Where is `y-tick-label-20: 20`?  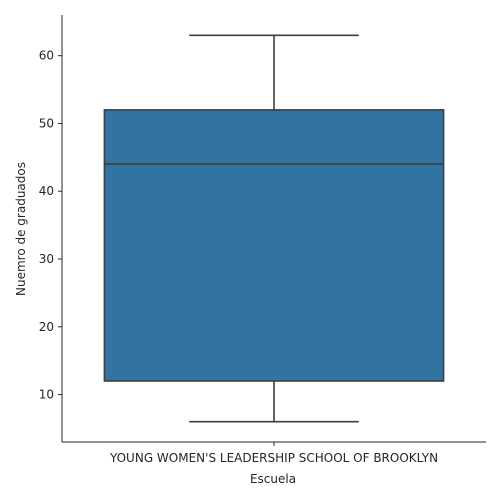 y-tick-label-20: 20 is located at coordinates (46, 327).